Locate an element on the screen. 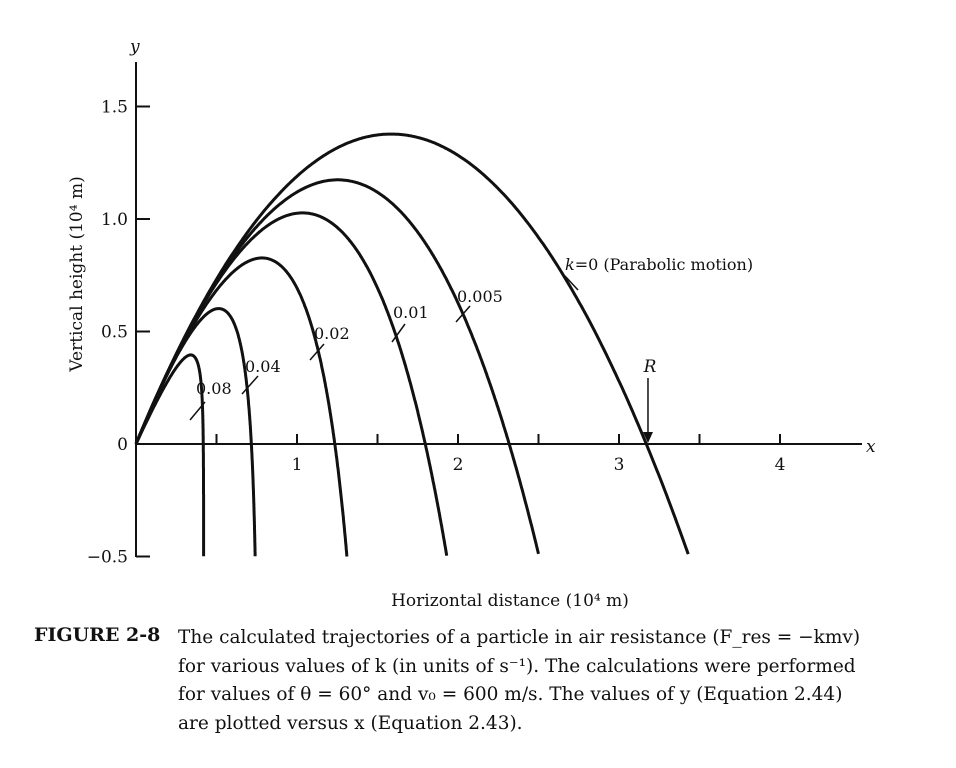  series-label: 0.02 is located at coordinates (332, 333).